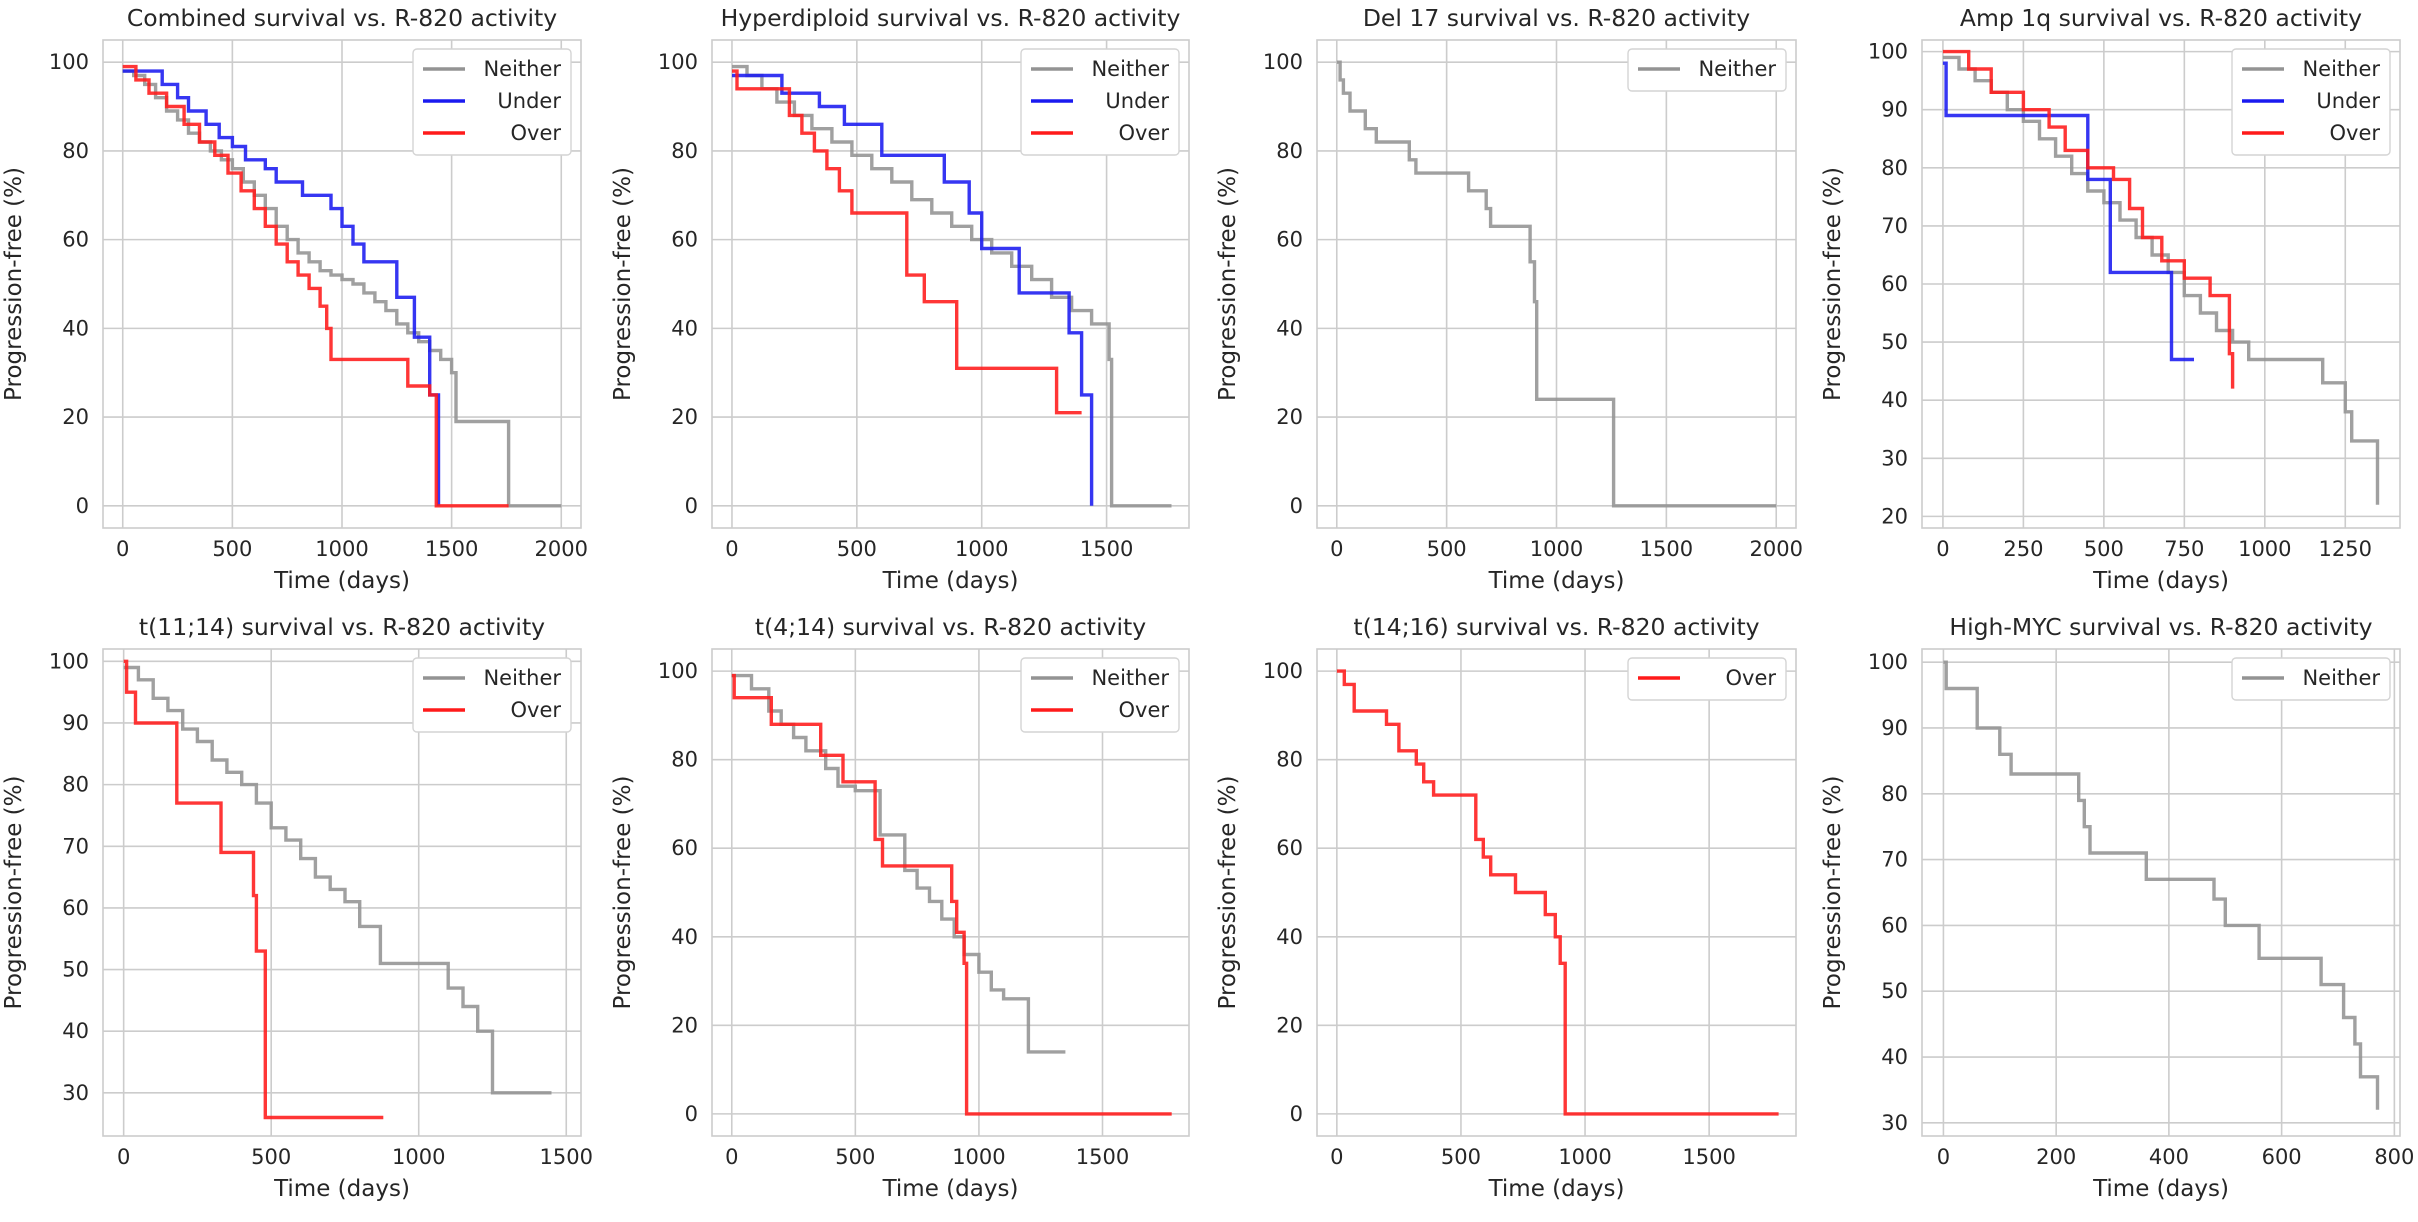 The image size is (2418, 1222). What do you see at coordinates (2023, 549) in the screenshot?
I see `x-tick-label: 250` at bounding box center [2023, 549].